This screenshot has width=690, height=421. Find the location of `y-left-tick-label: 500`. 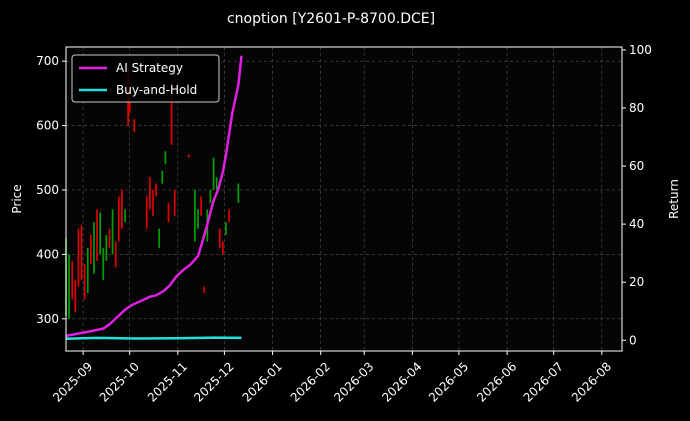

y-left-tick-label: 500 is located at coordinates (47, 190).